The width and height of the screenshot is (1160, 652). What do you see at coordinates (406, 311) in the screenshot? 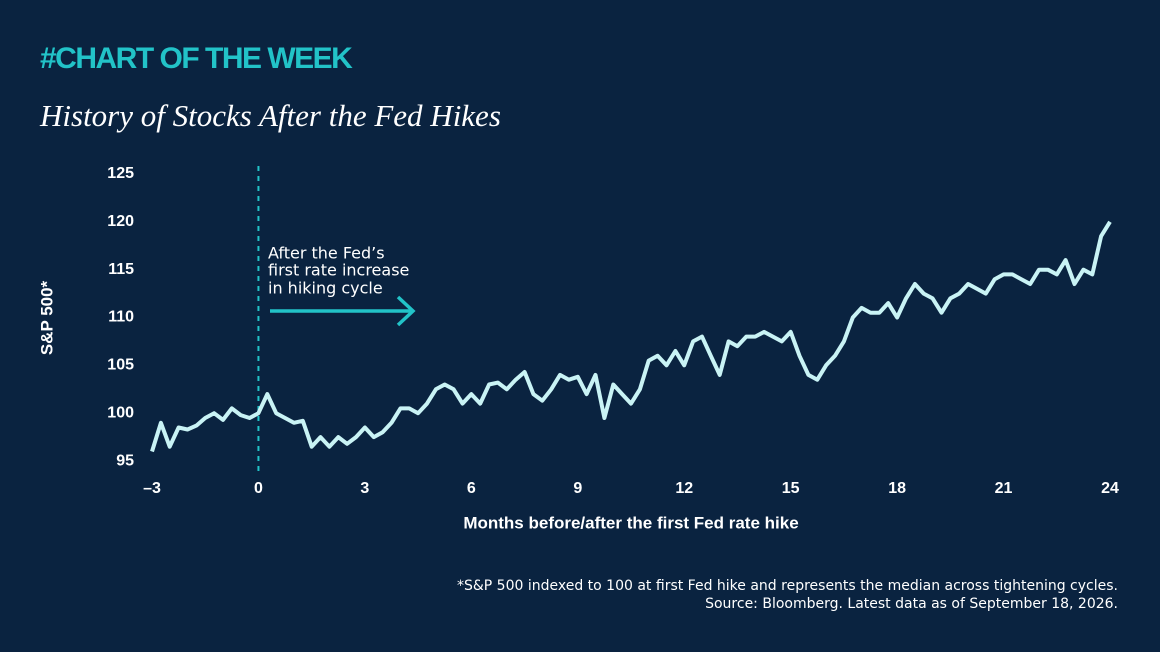
I see `arrow-head` at bounding box center [406, 311].